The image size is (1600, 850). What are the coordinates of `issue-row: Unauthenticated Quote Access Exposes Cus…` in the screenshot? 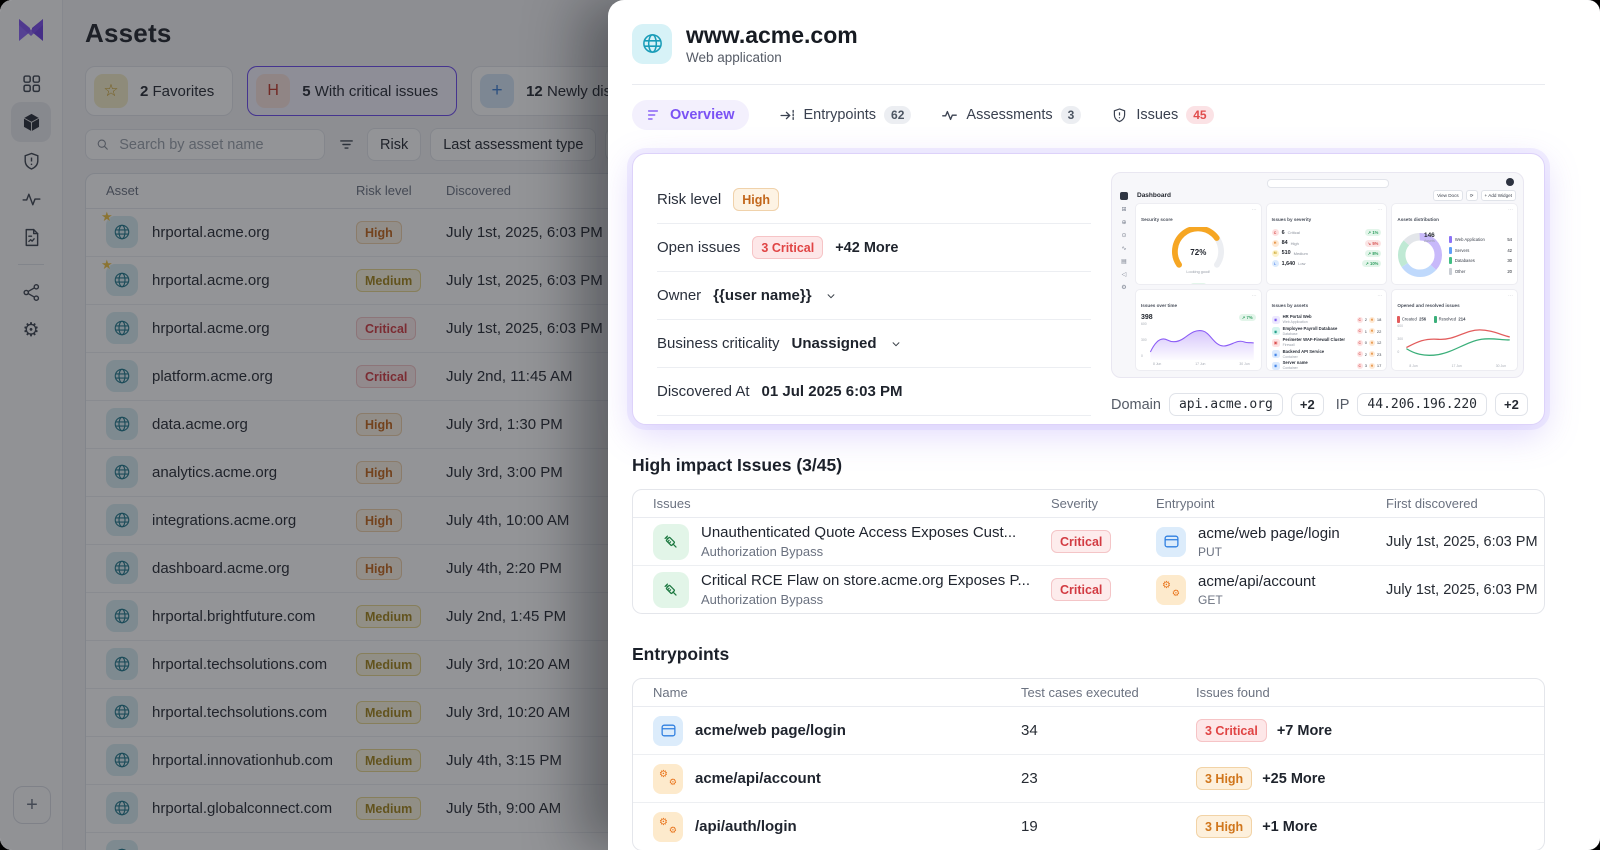 It's located at (1088, 542).